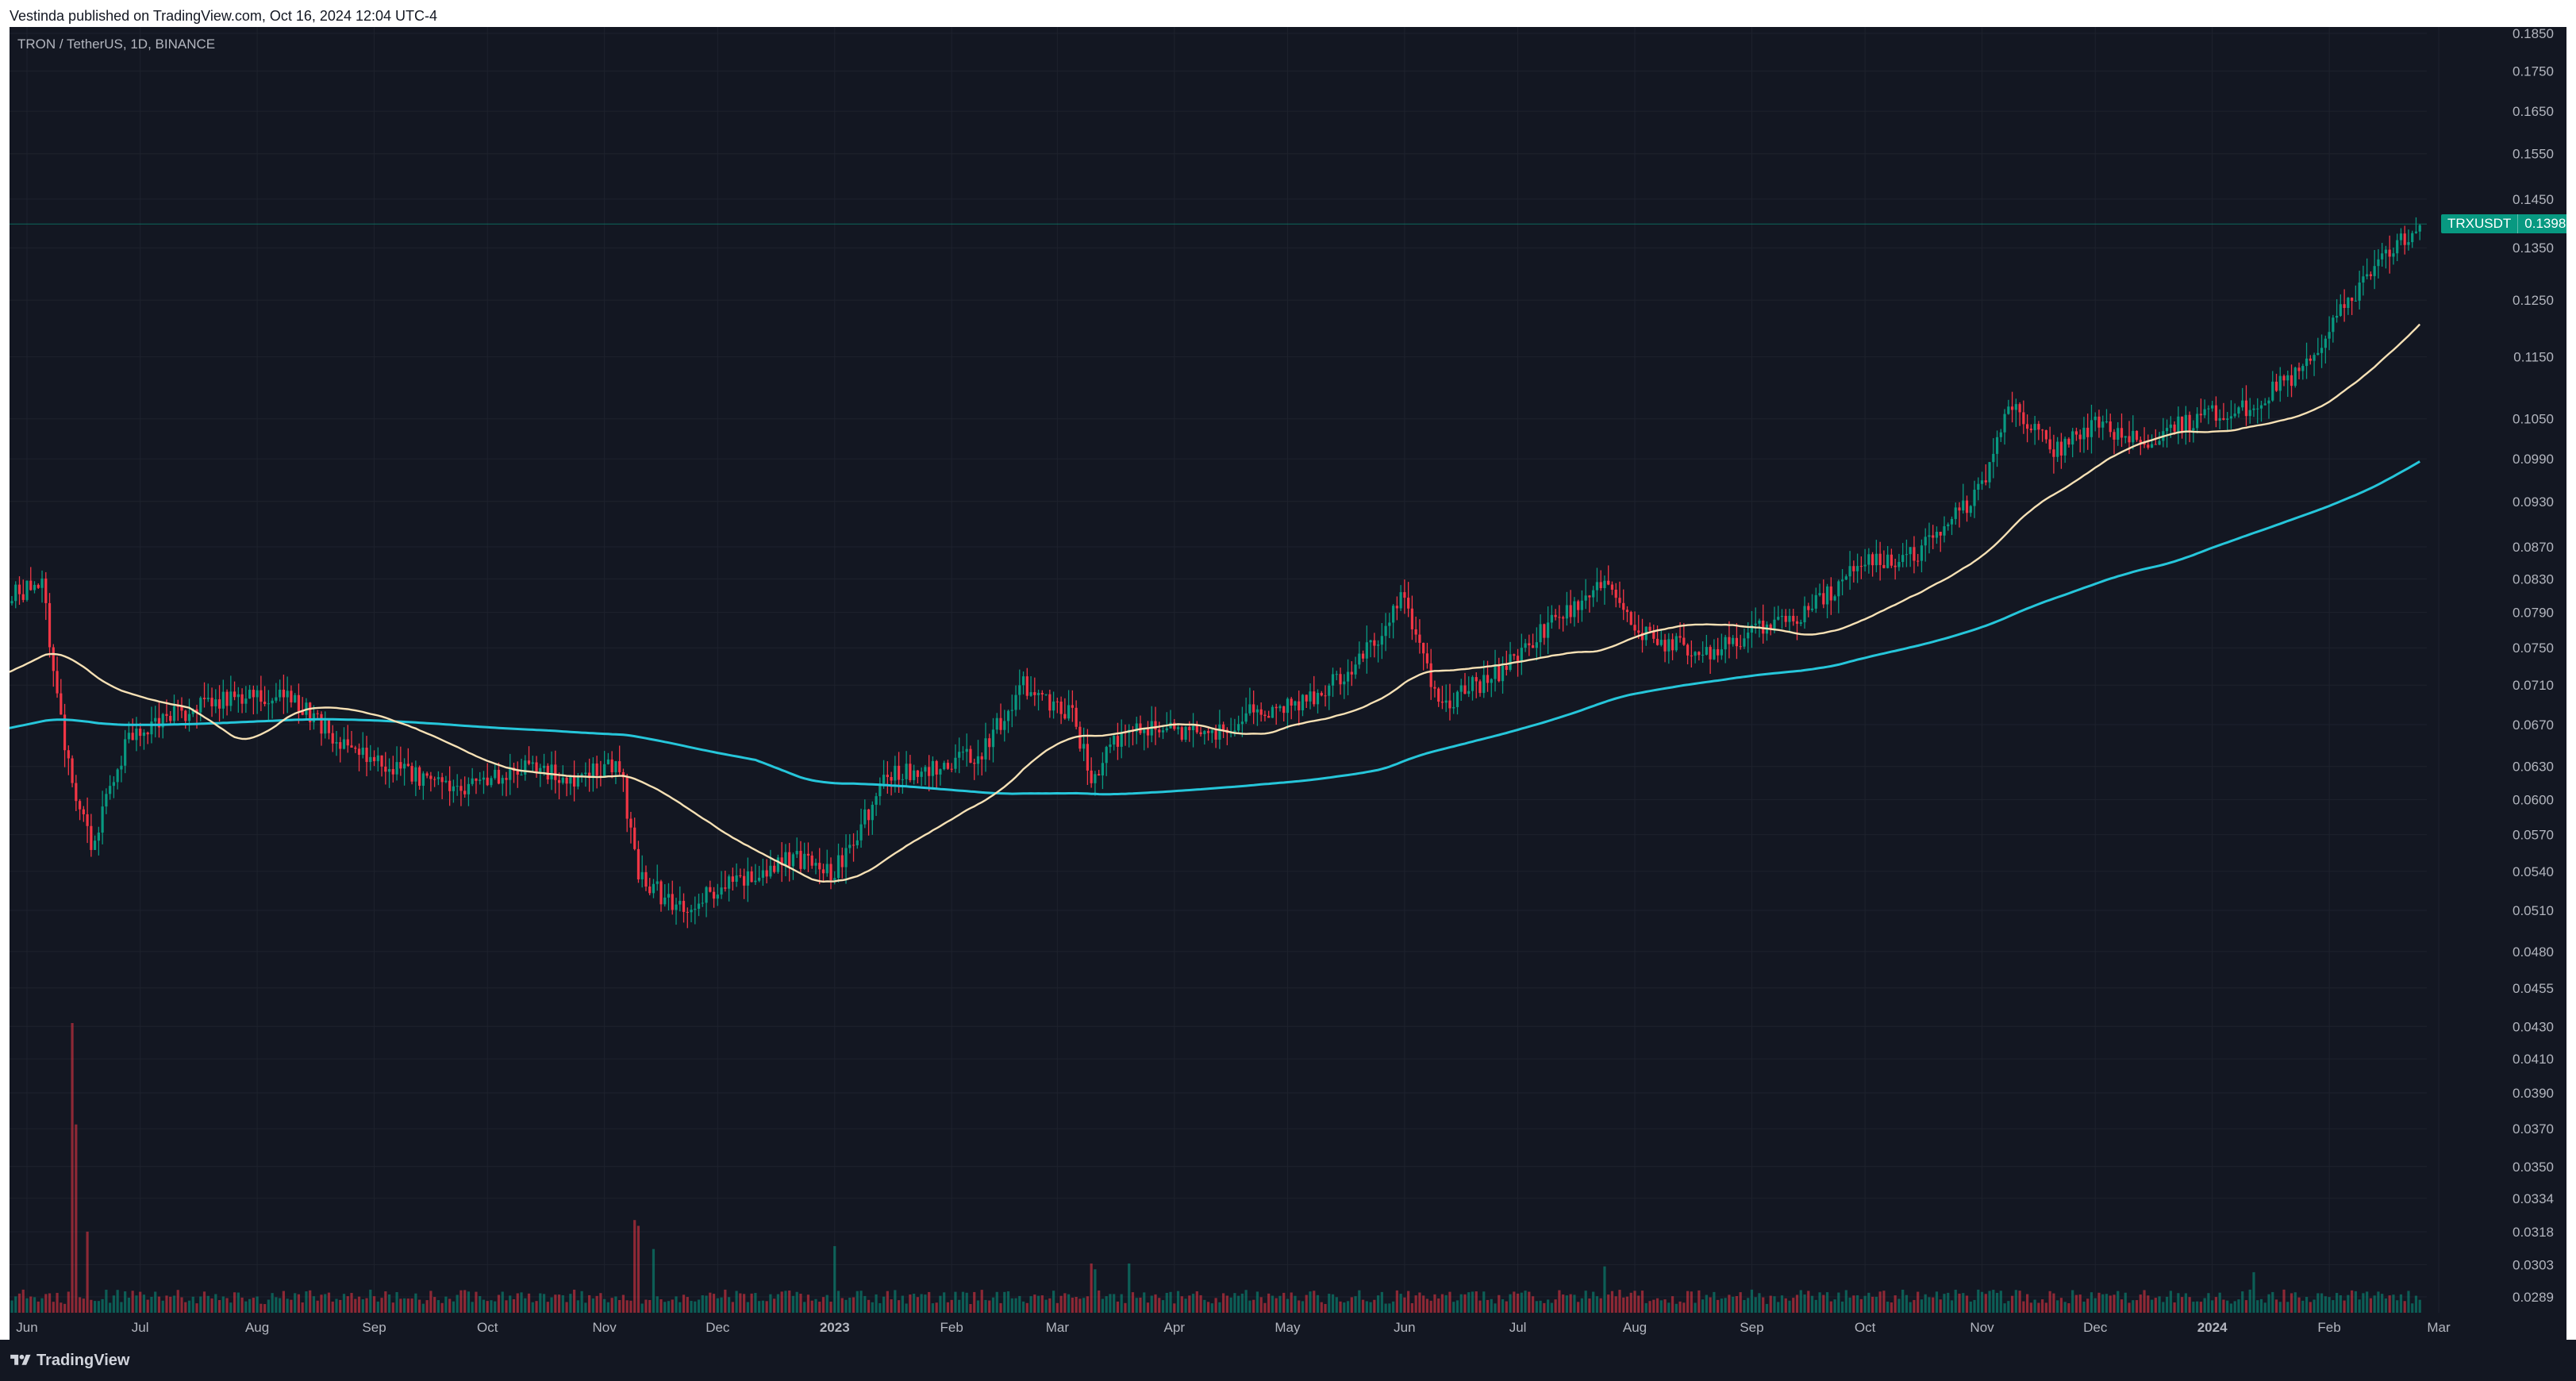 The image size is (2576, 1381). What do you see at coordinates (2533, 1129) in the screenshot?
I see `y-tick-label: 0.0370` at bounding box center [2533, 1129].